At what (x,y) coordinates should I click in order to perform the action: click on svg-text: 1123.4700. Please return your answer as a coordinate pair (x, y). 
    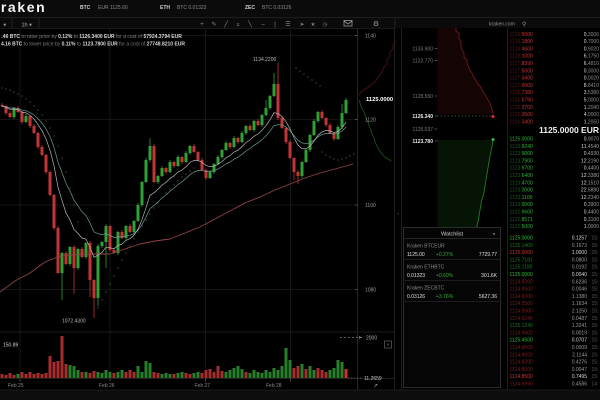
    Looking at the image, I should click on (521, 183).